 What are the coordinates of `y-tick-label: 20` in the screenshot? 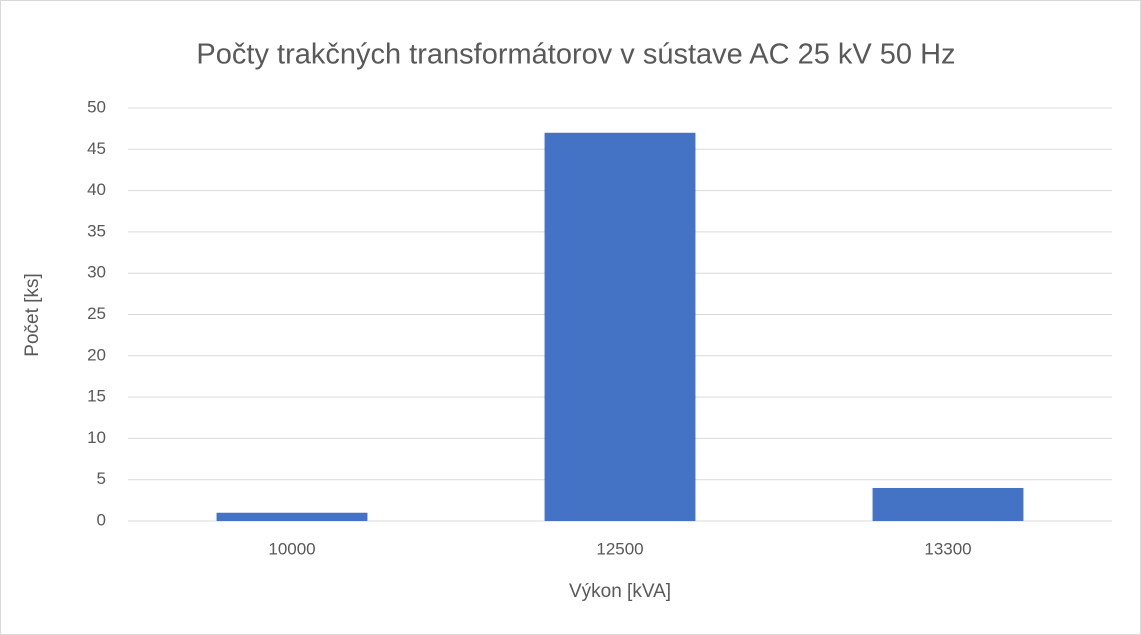 It's located at (96, 354).